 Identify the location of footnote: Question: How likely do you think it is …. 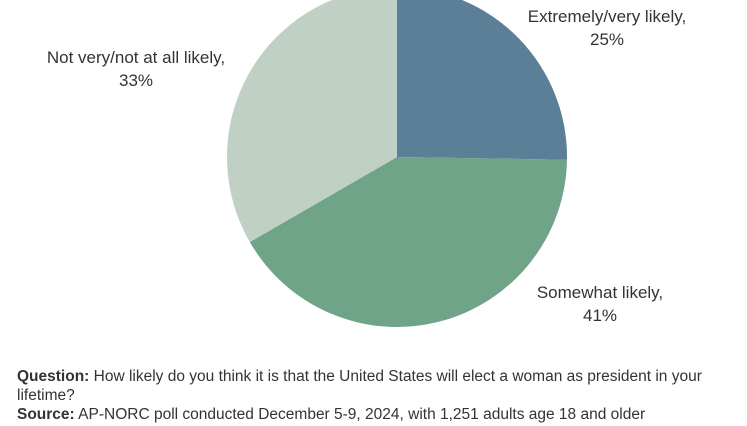
(374, 395).